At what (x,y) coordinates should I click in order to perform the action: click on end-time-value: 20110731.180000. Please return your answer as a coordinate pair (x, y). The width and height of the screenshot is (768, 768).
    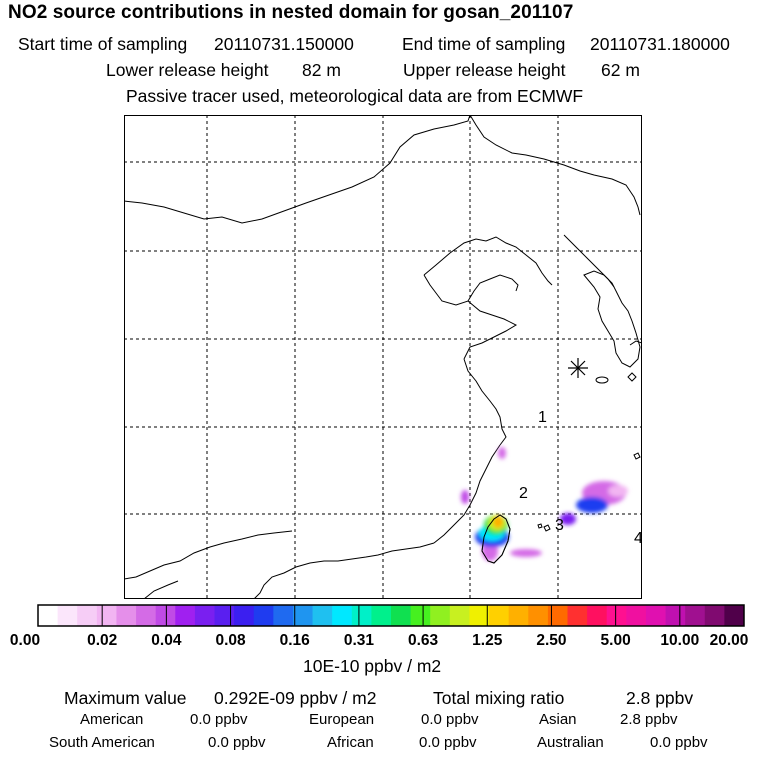
    Looking at the image, I should click on (660, 44).